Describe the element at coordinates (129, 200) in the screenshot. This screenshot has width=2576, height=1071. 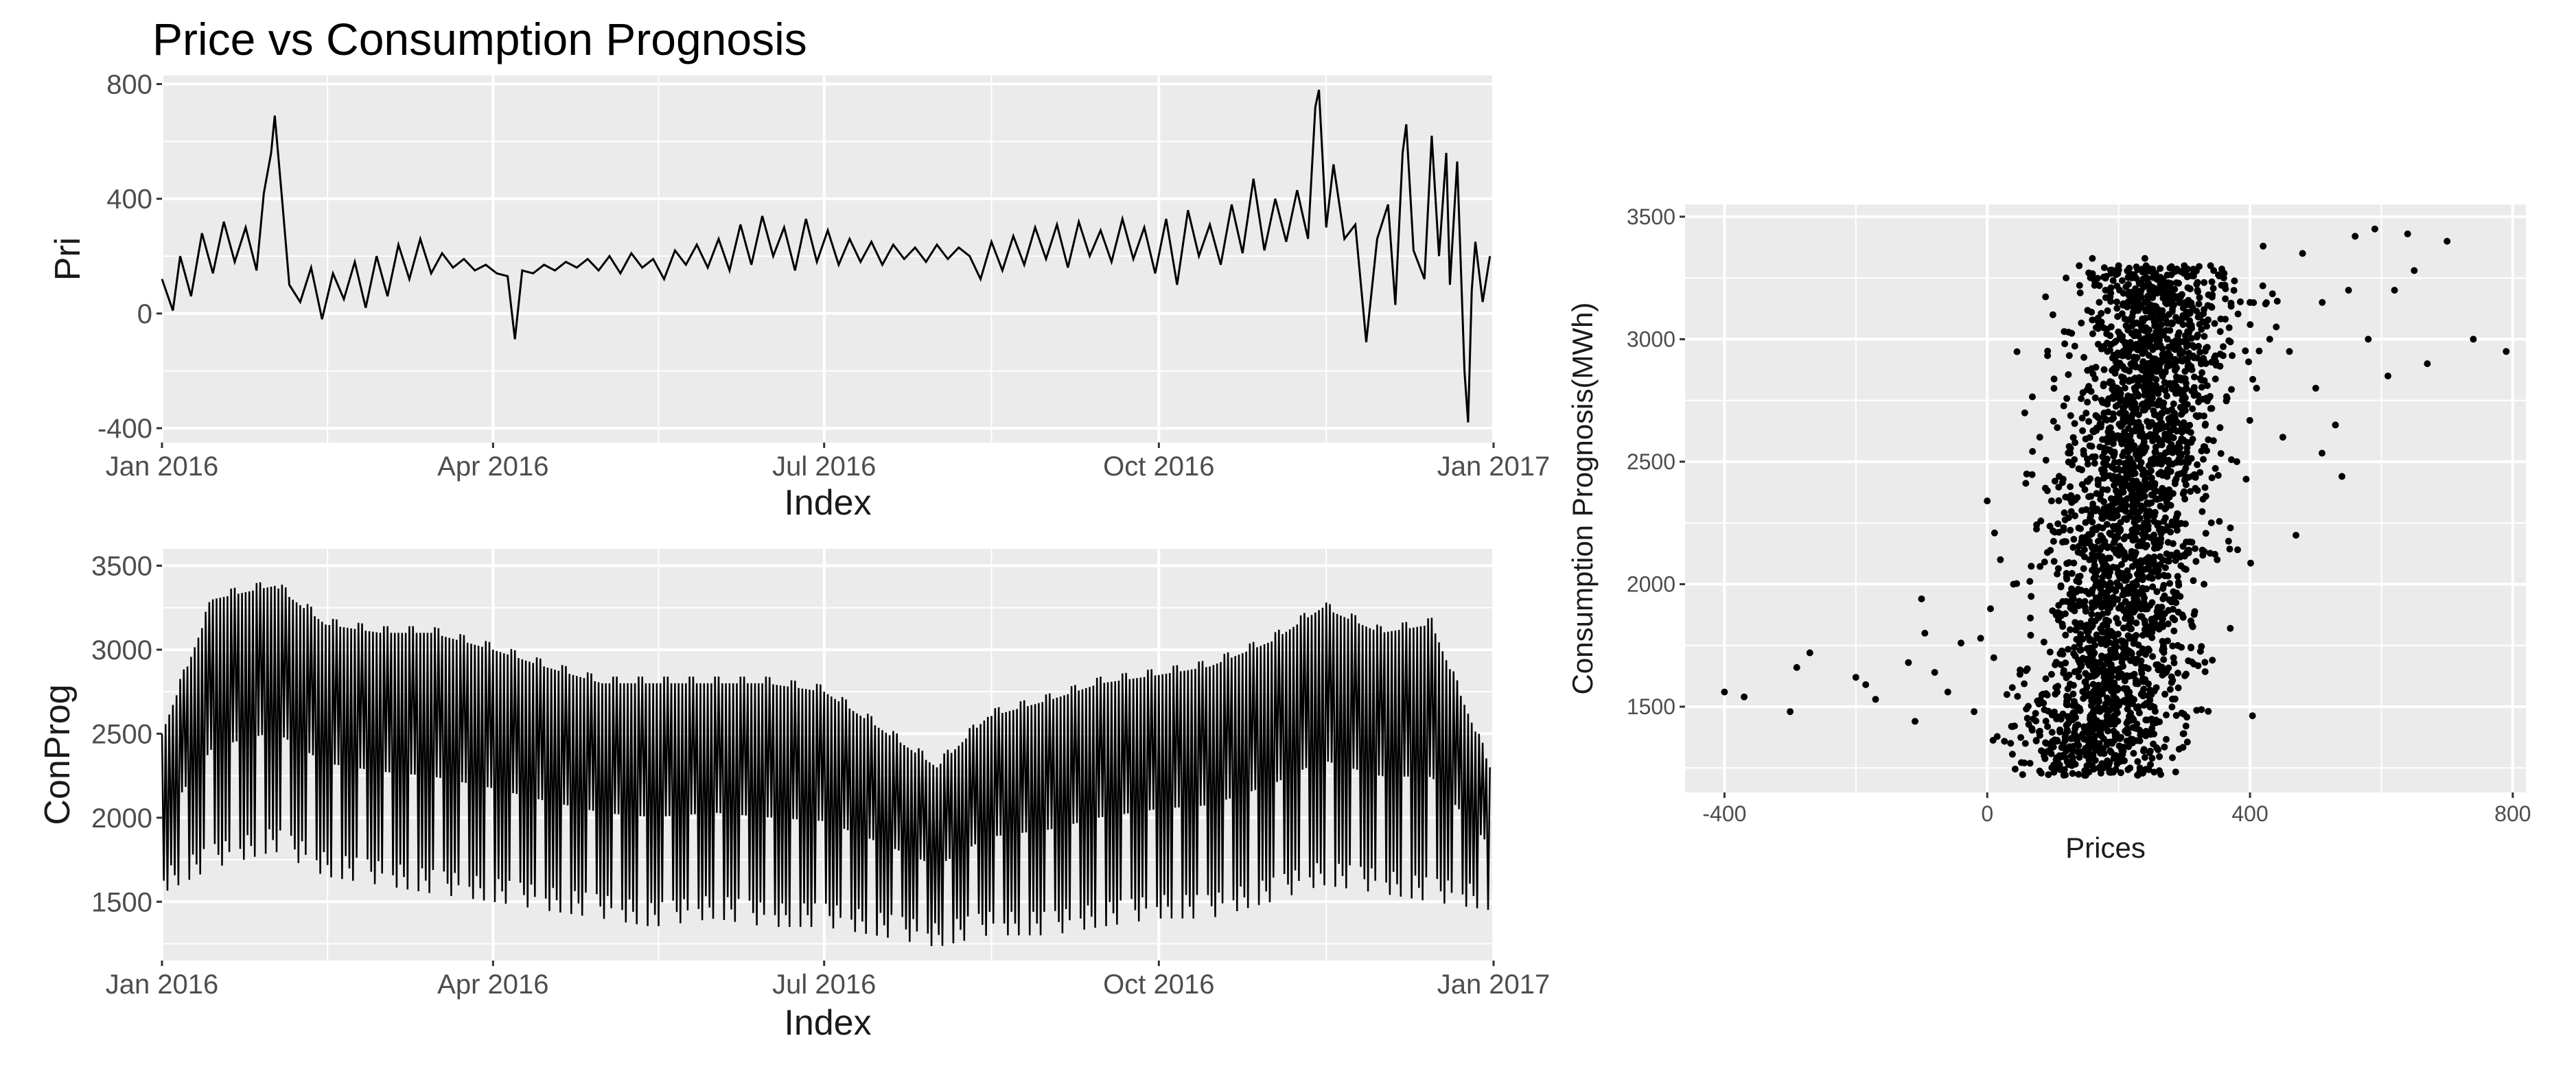
I see `price-y-tick-label: 400` at that location.